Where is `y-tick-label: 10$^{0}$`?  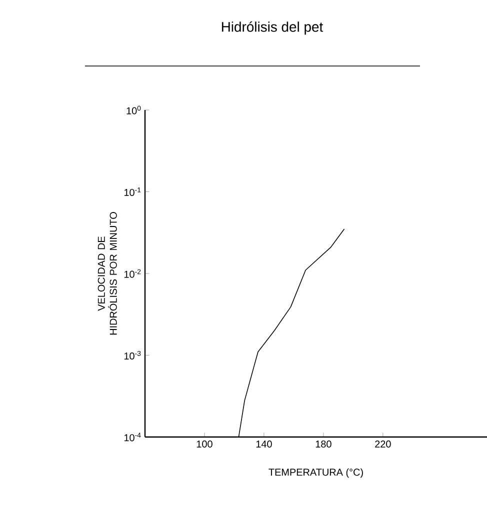 y-tick-label: 10$^{0}$ is located at coordinates (133, 110).